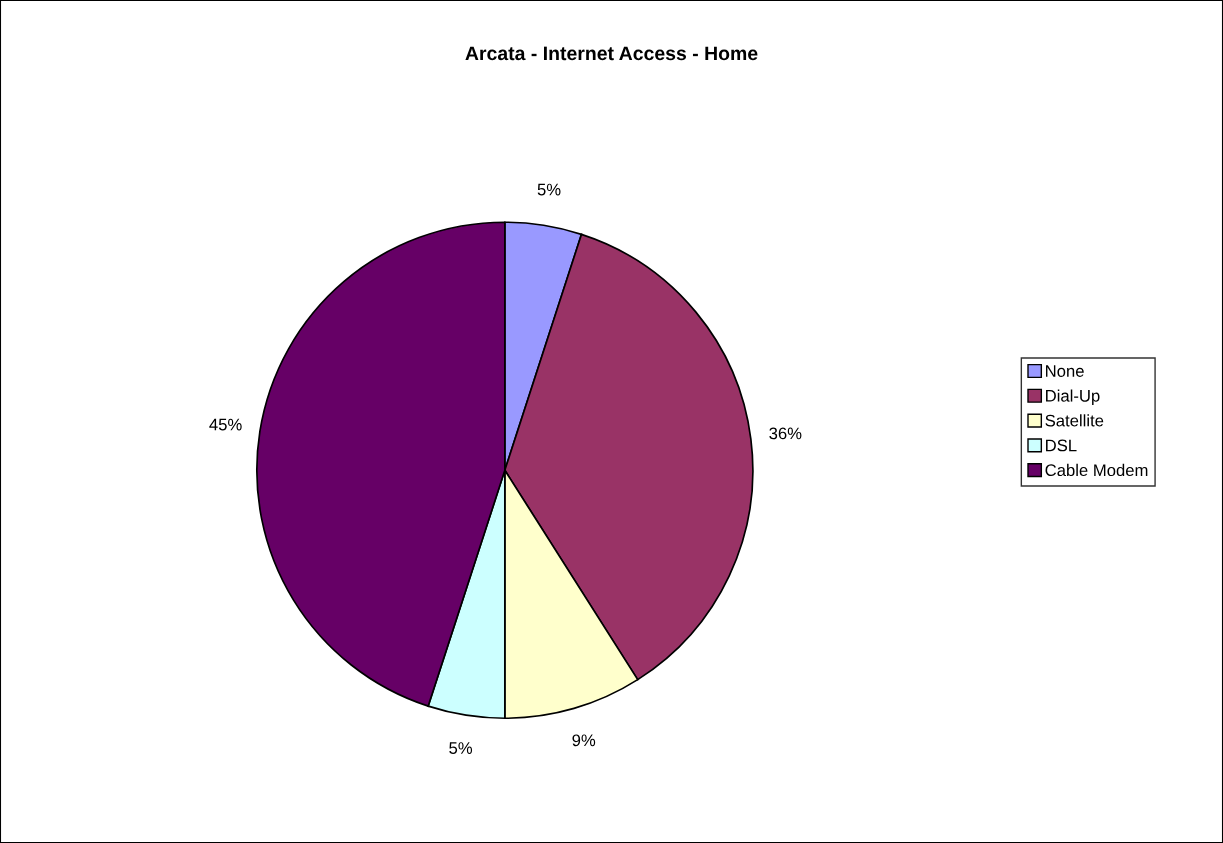  What do you see at coordinates (785, 433) in the screenshot?
I see `data-label: 36%` at bounding box center [785, 433].